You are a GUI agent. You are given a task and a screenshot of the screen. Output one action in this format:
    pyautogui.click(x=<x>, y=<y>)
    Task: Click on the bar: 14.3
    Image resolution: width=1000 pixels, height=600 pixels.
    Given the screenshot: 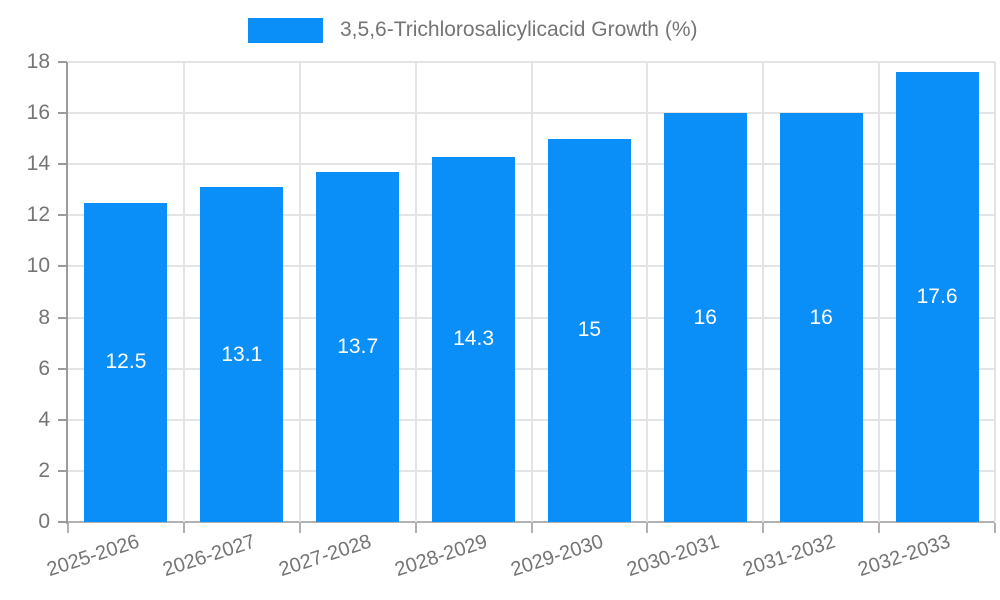 What is the action you would take?
    pyautogui.click(x=474, y=339)
    